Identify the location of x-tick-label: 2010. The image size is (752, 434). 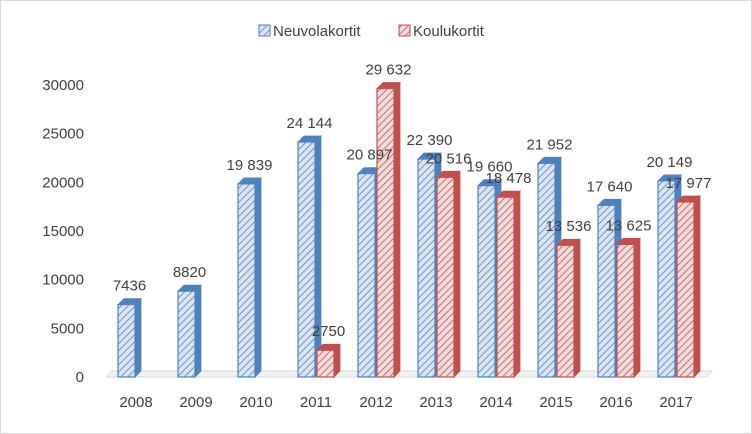
(255, 402).